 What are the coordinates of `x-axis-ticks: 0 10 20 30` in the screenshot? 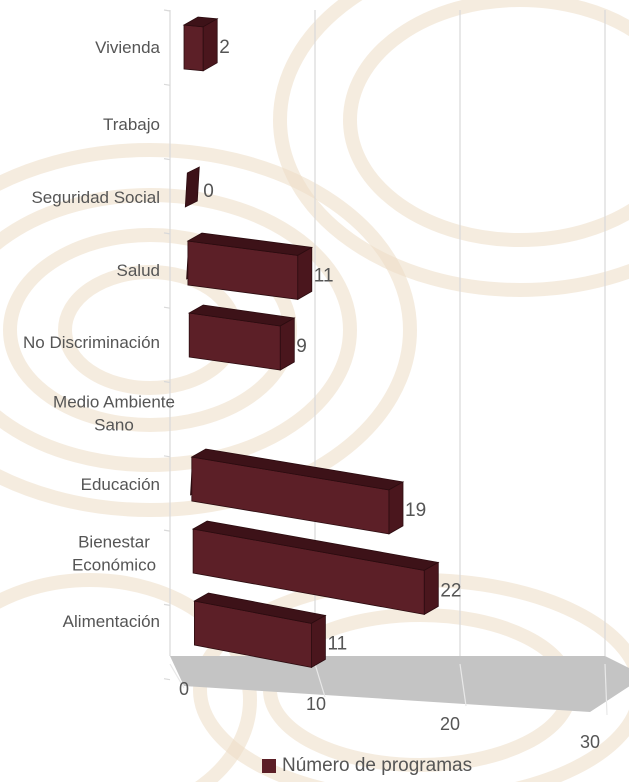 It's located at (389, 715).